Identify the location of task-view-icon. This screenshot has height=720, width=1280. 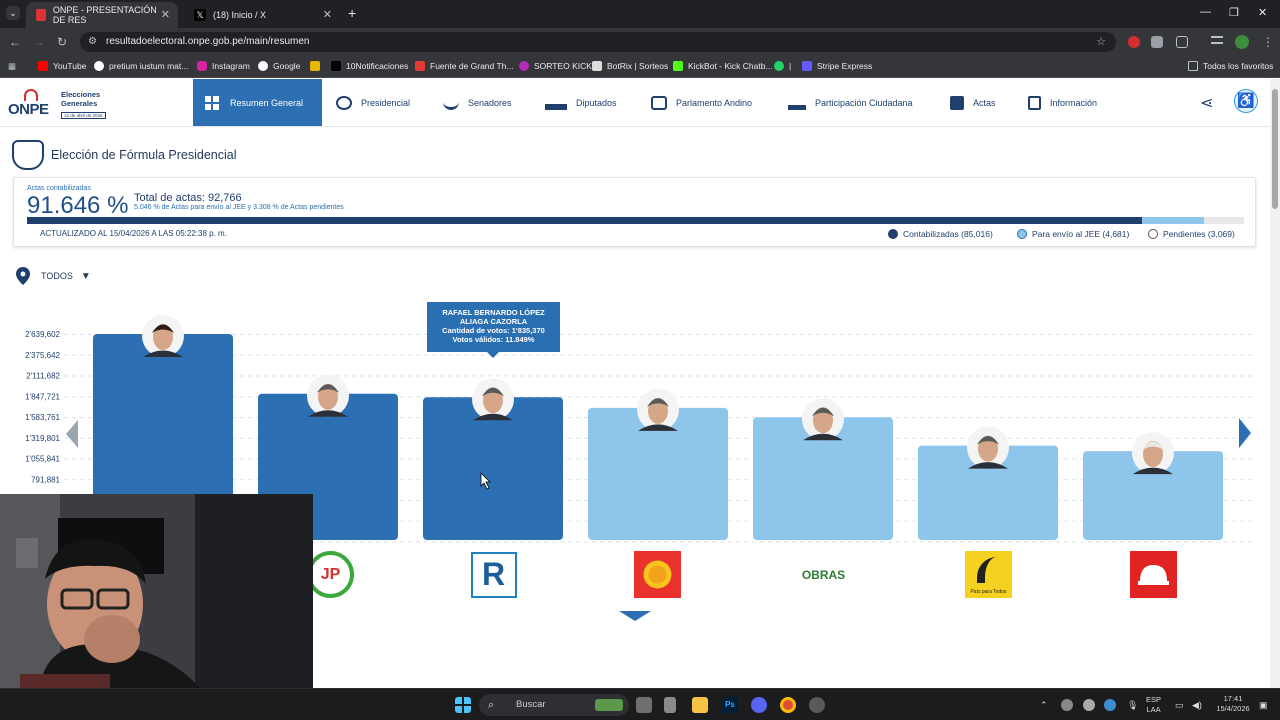
(644, 705).